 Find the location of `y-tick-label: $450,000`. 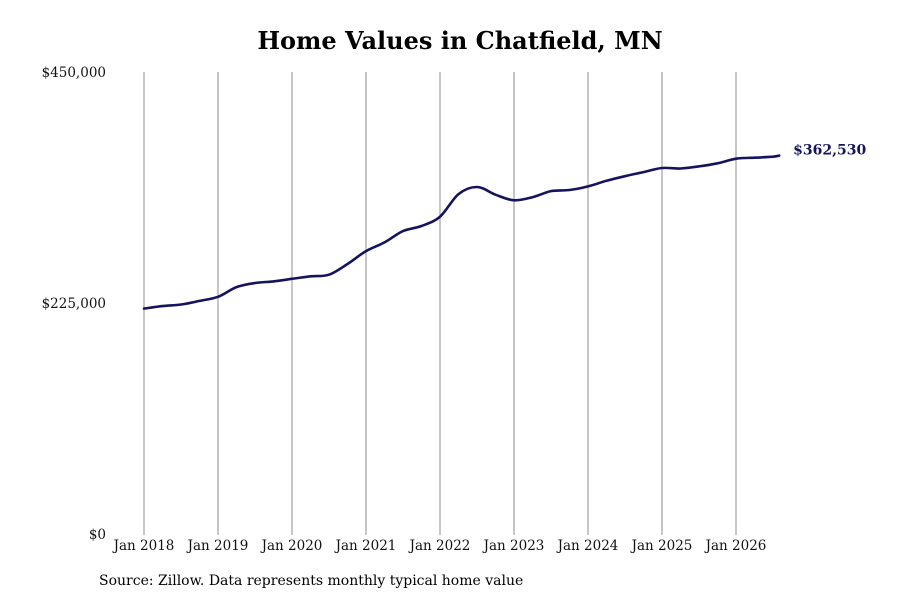

y-tick-label: $450,000 is located at coordinates (74, 73).